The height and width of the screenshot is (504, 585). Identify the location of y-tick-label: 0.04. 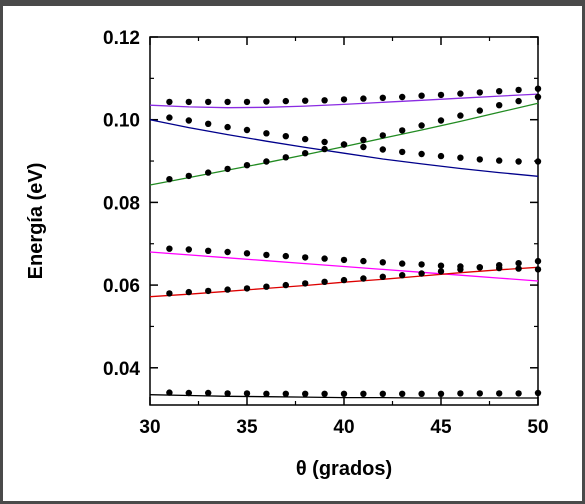
(121, 369).